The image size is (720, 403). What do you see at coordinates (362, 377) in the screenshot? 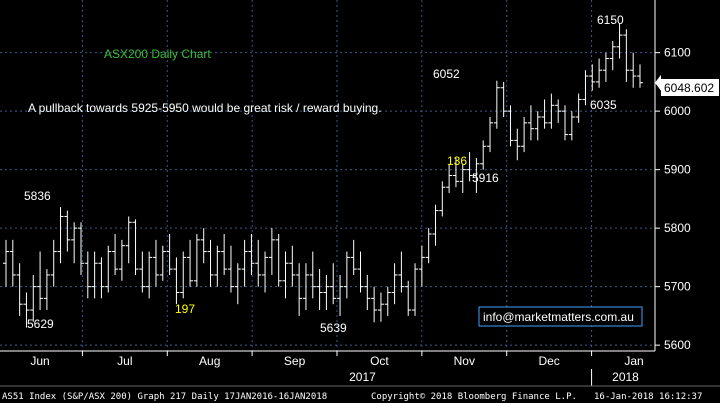
I see `x-year-label: 2017` at bounding box center [362, 377].